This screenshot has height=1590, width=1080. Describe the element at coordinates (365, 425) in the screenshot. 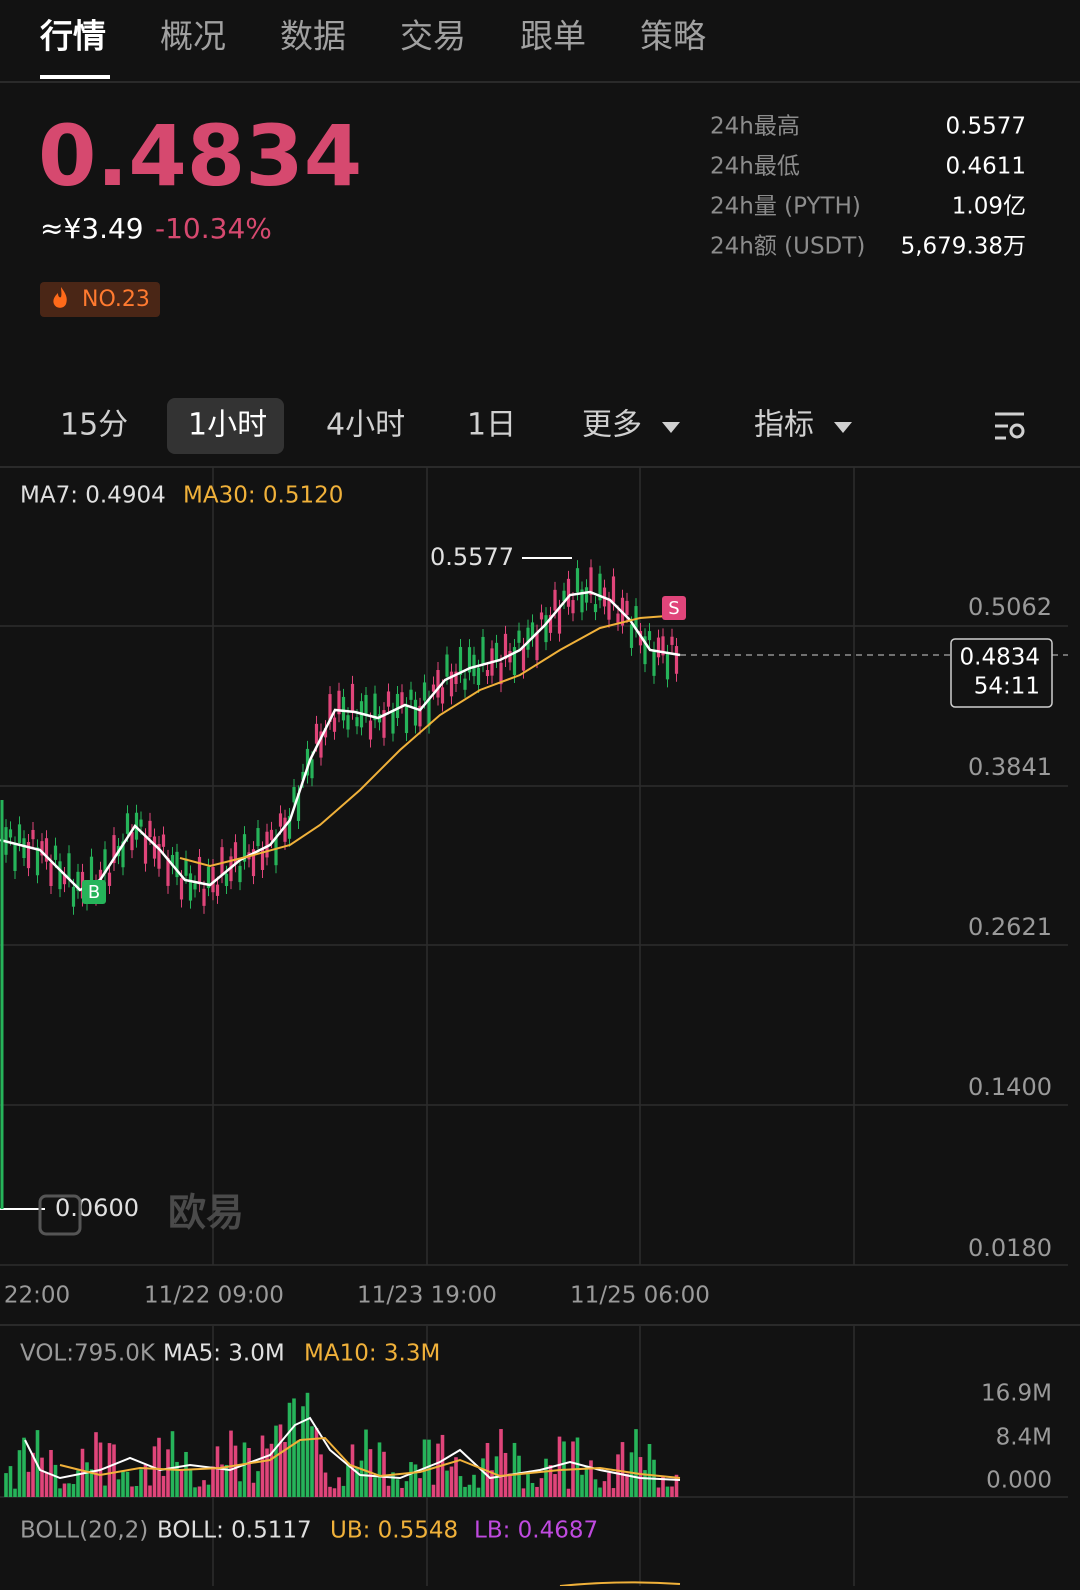

I see `interval: 4小时` at that location.